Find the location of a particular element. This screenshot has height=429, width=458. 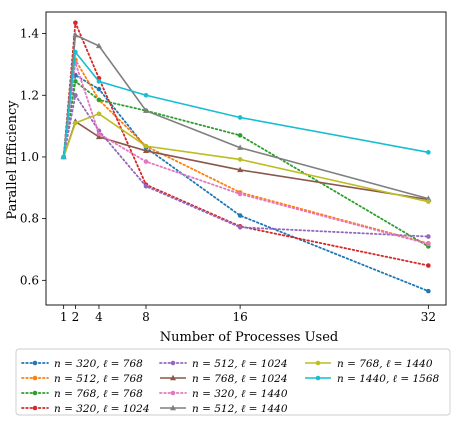

legend-item-1: n = 320, ℓ = 768 is located at coordinates (82, 364).